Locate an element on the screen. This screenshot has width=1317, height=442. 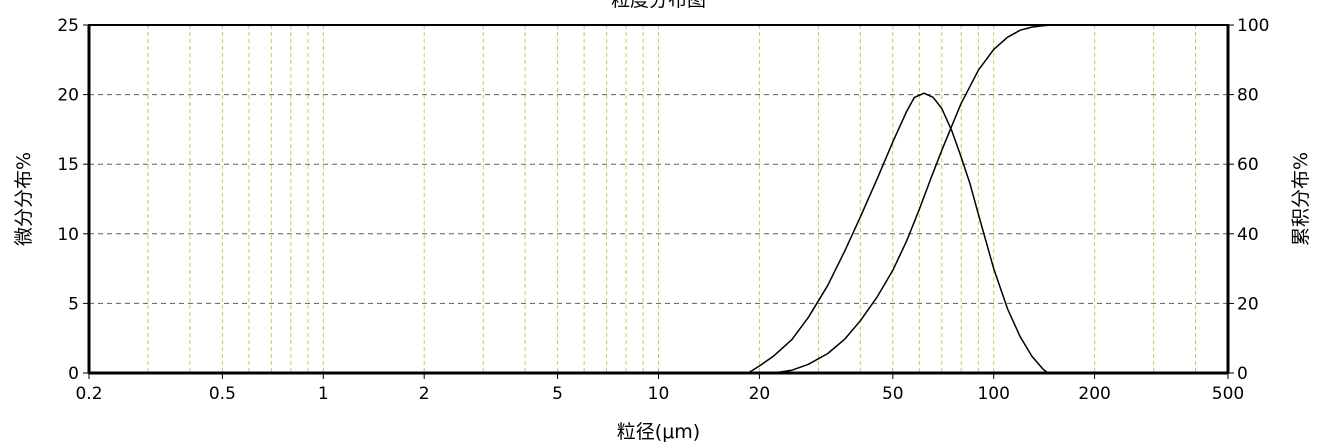
differential-distribution-line is located at coordinates (898, 233).